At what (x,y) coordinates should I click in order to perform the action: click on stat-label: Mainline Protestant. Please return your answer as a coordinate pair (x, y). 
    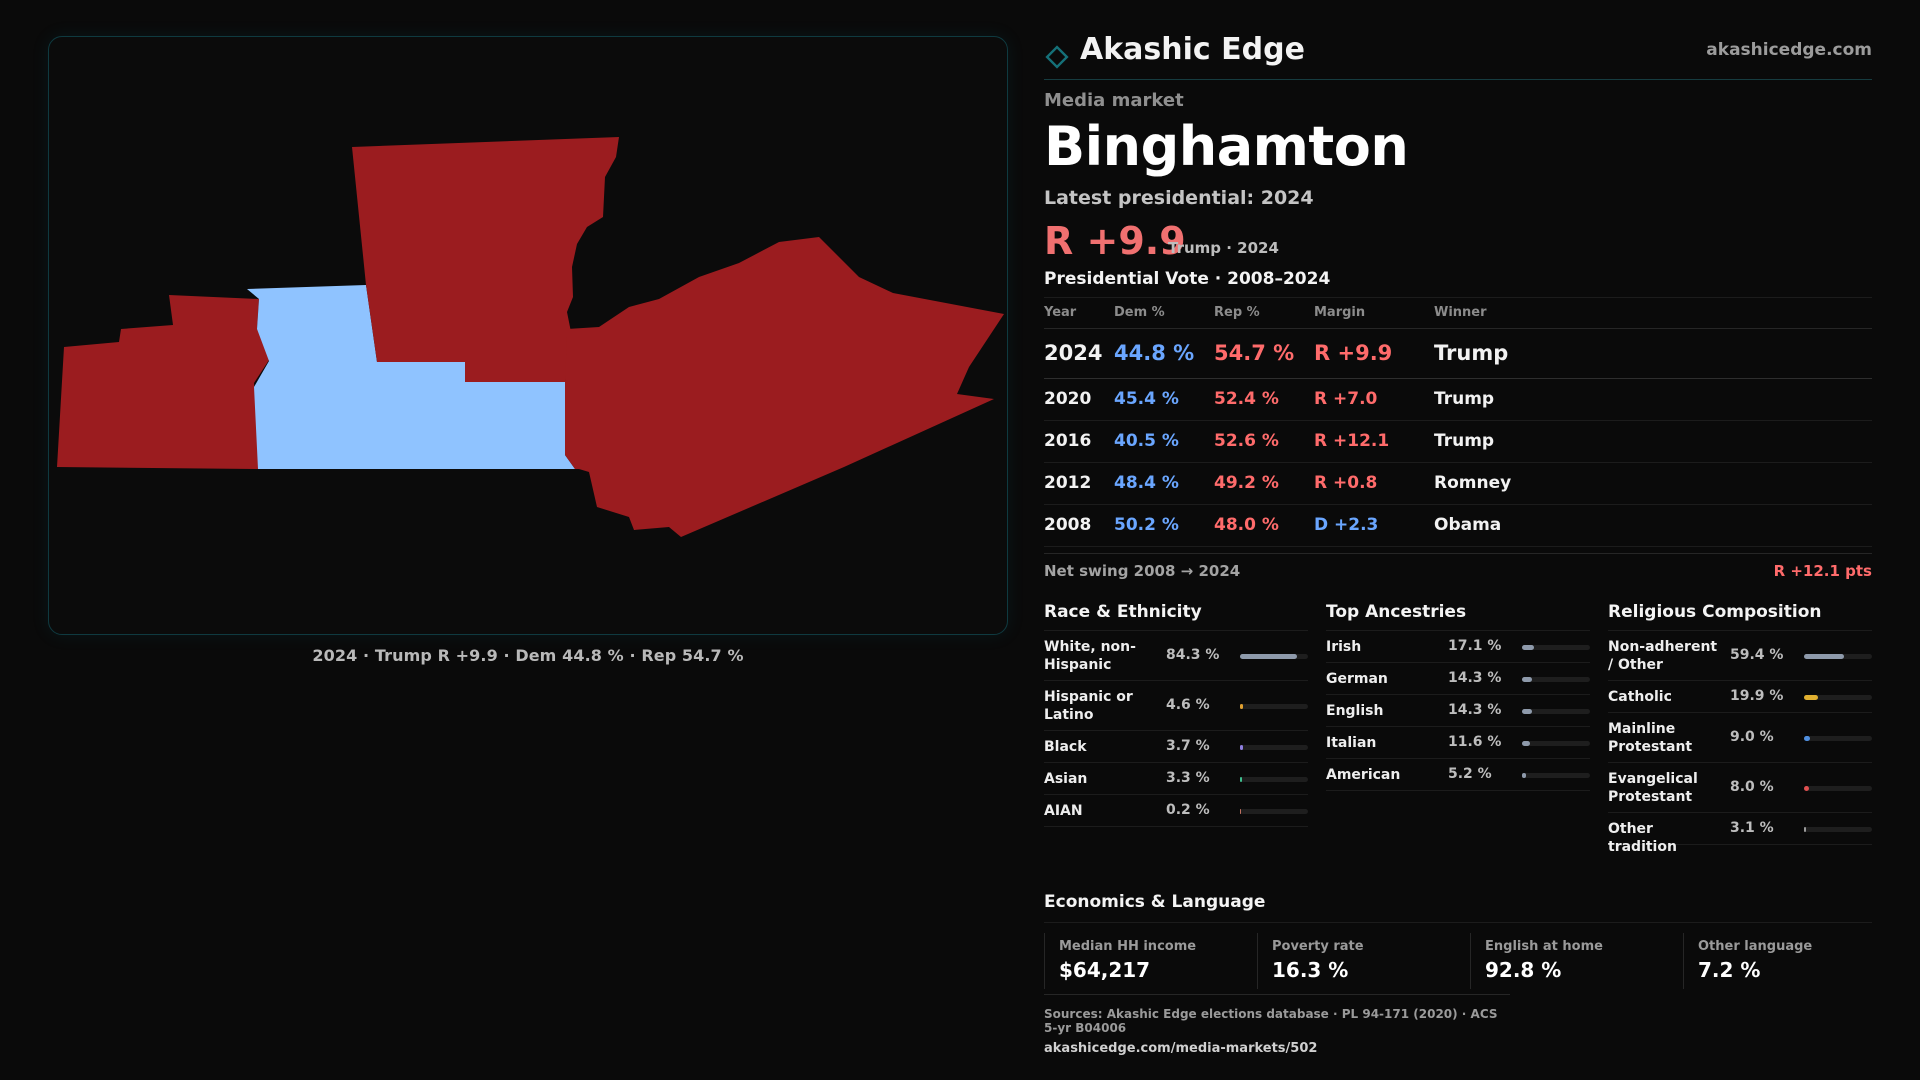
    Looking at the image, I should click on (1650, 738).